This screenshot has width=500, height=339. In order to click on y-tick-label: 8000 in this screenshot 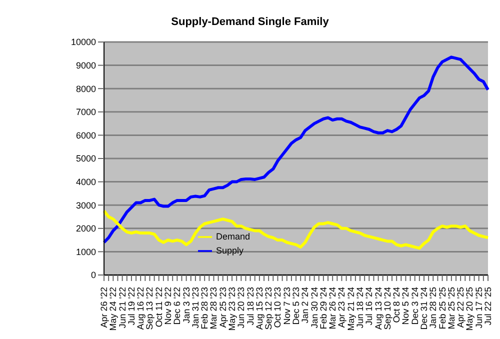, I will do `click(86, 89)`.